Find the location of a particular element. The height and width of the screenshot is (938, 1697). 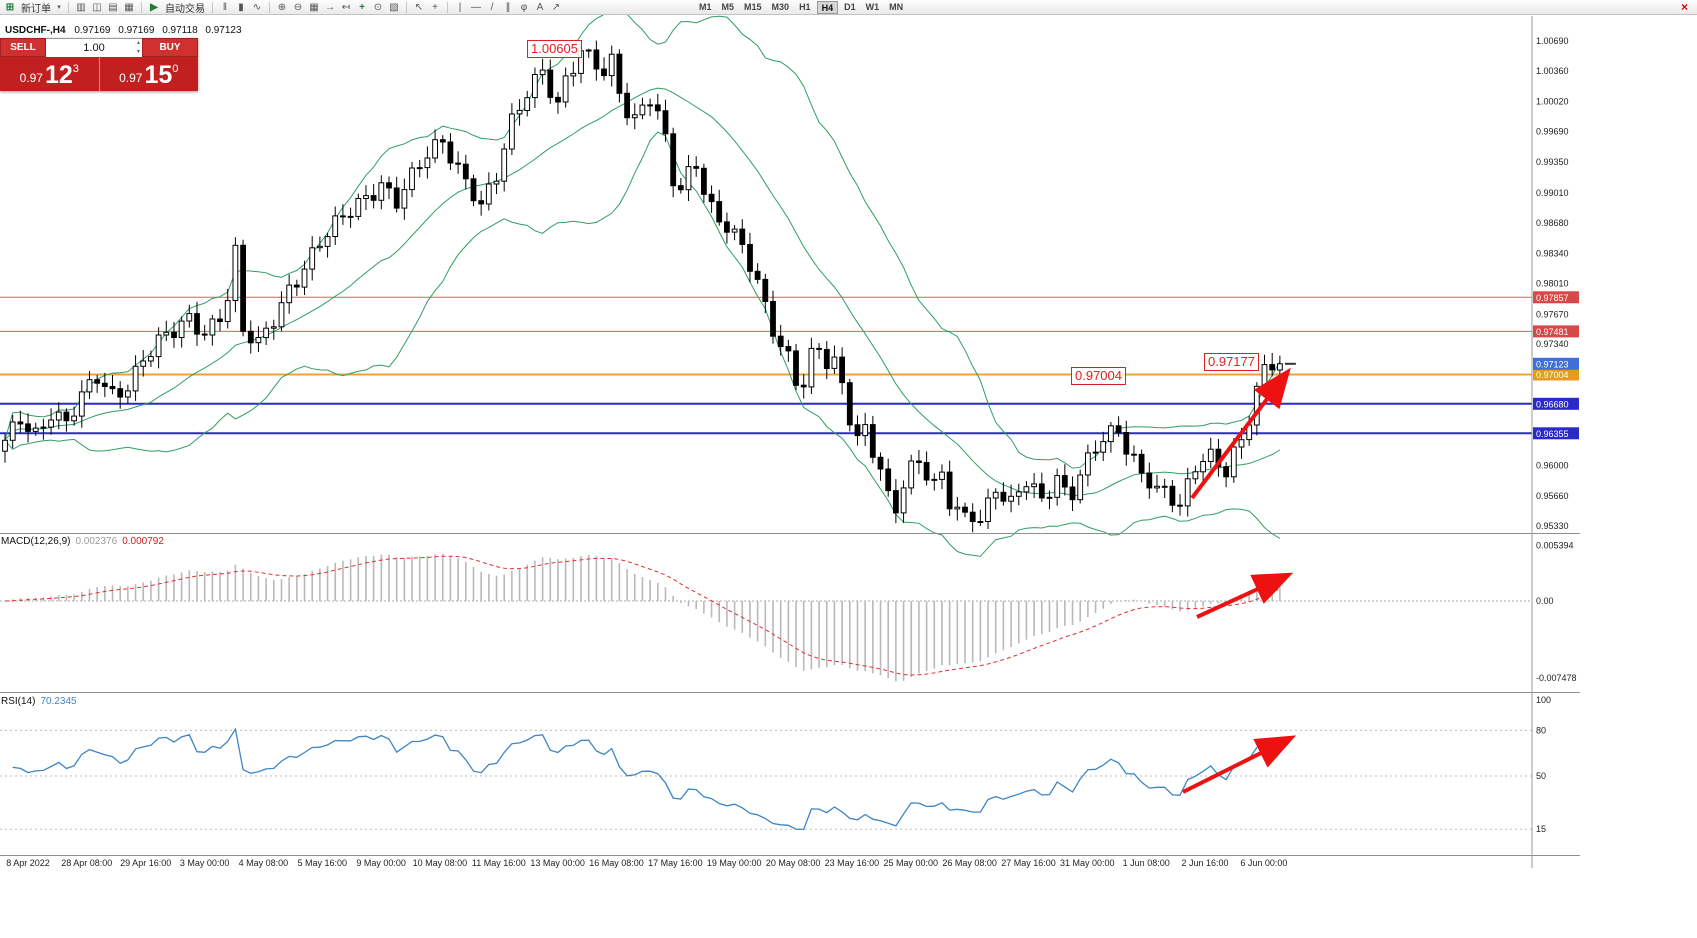

timeframe-m30: M30 is located at coordinates (780, 6).